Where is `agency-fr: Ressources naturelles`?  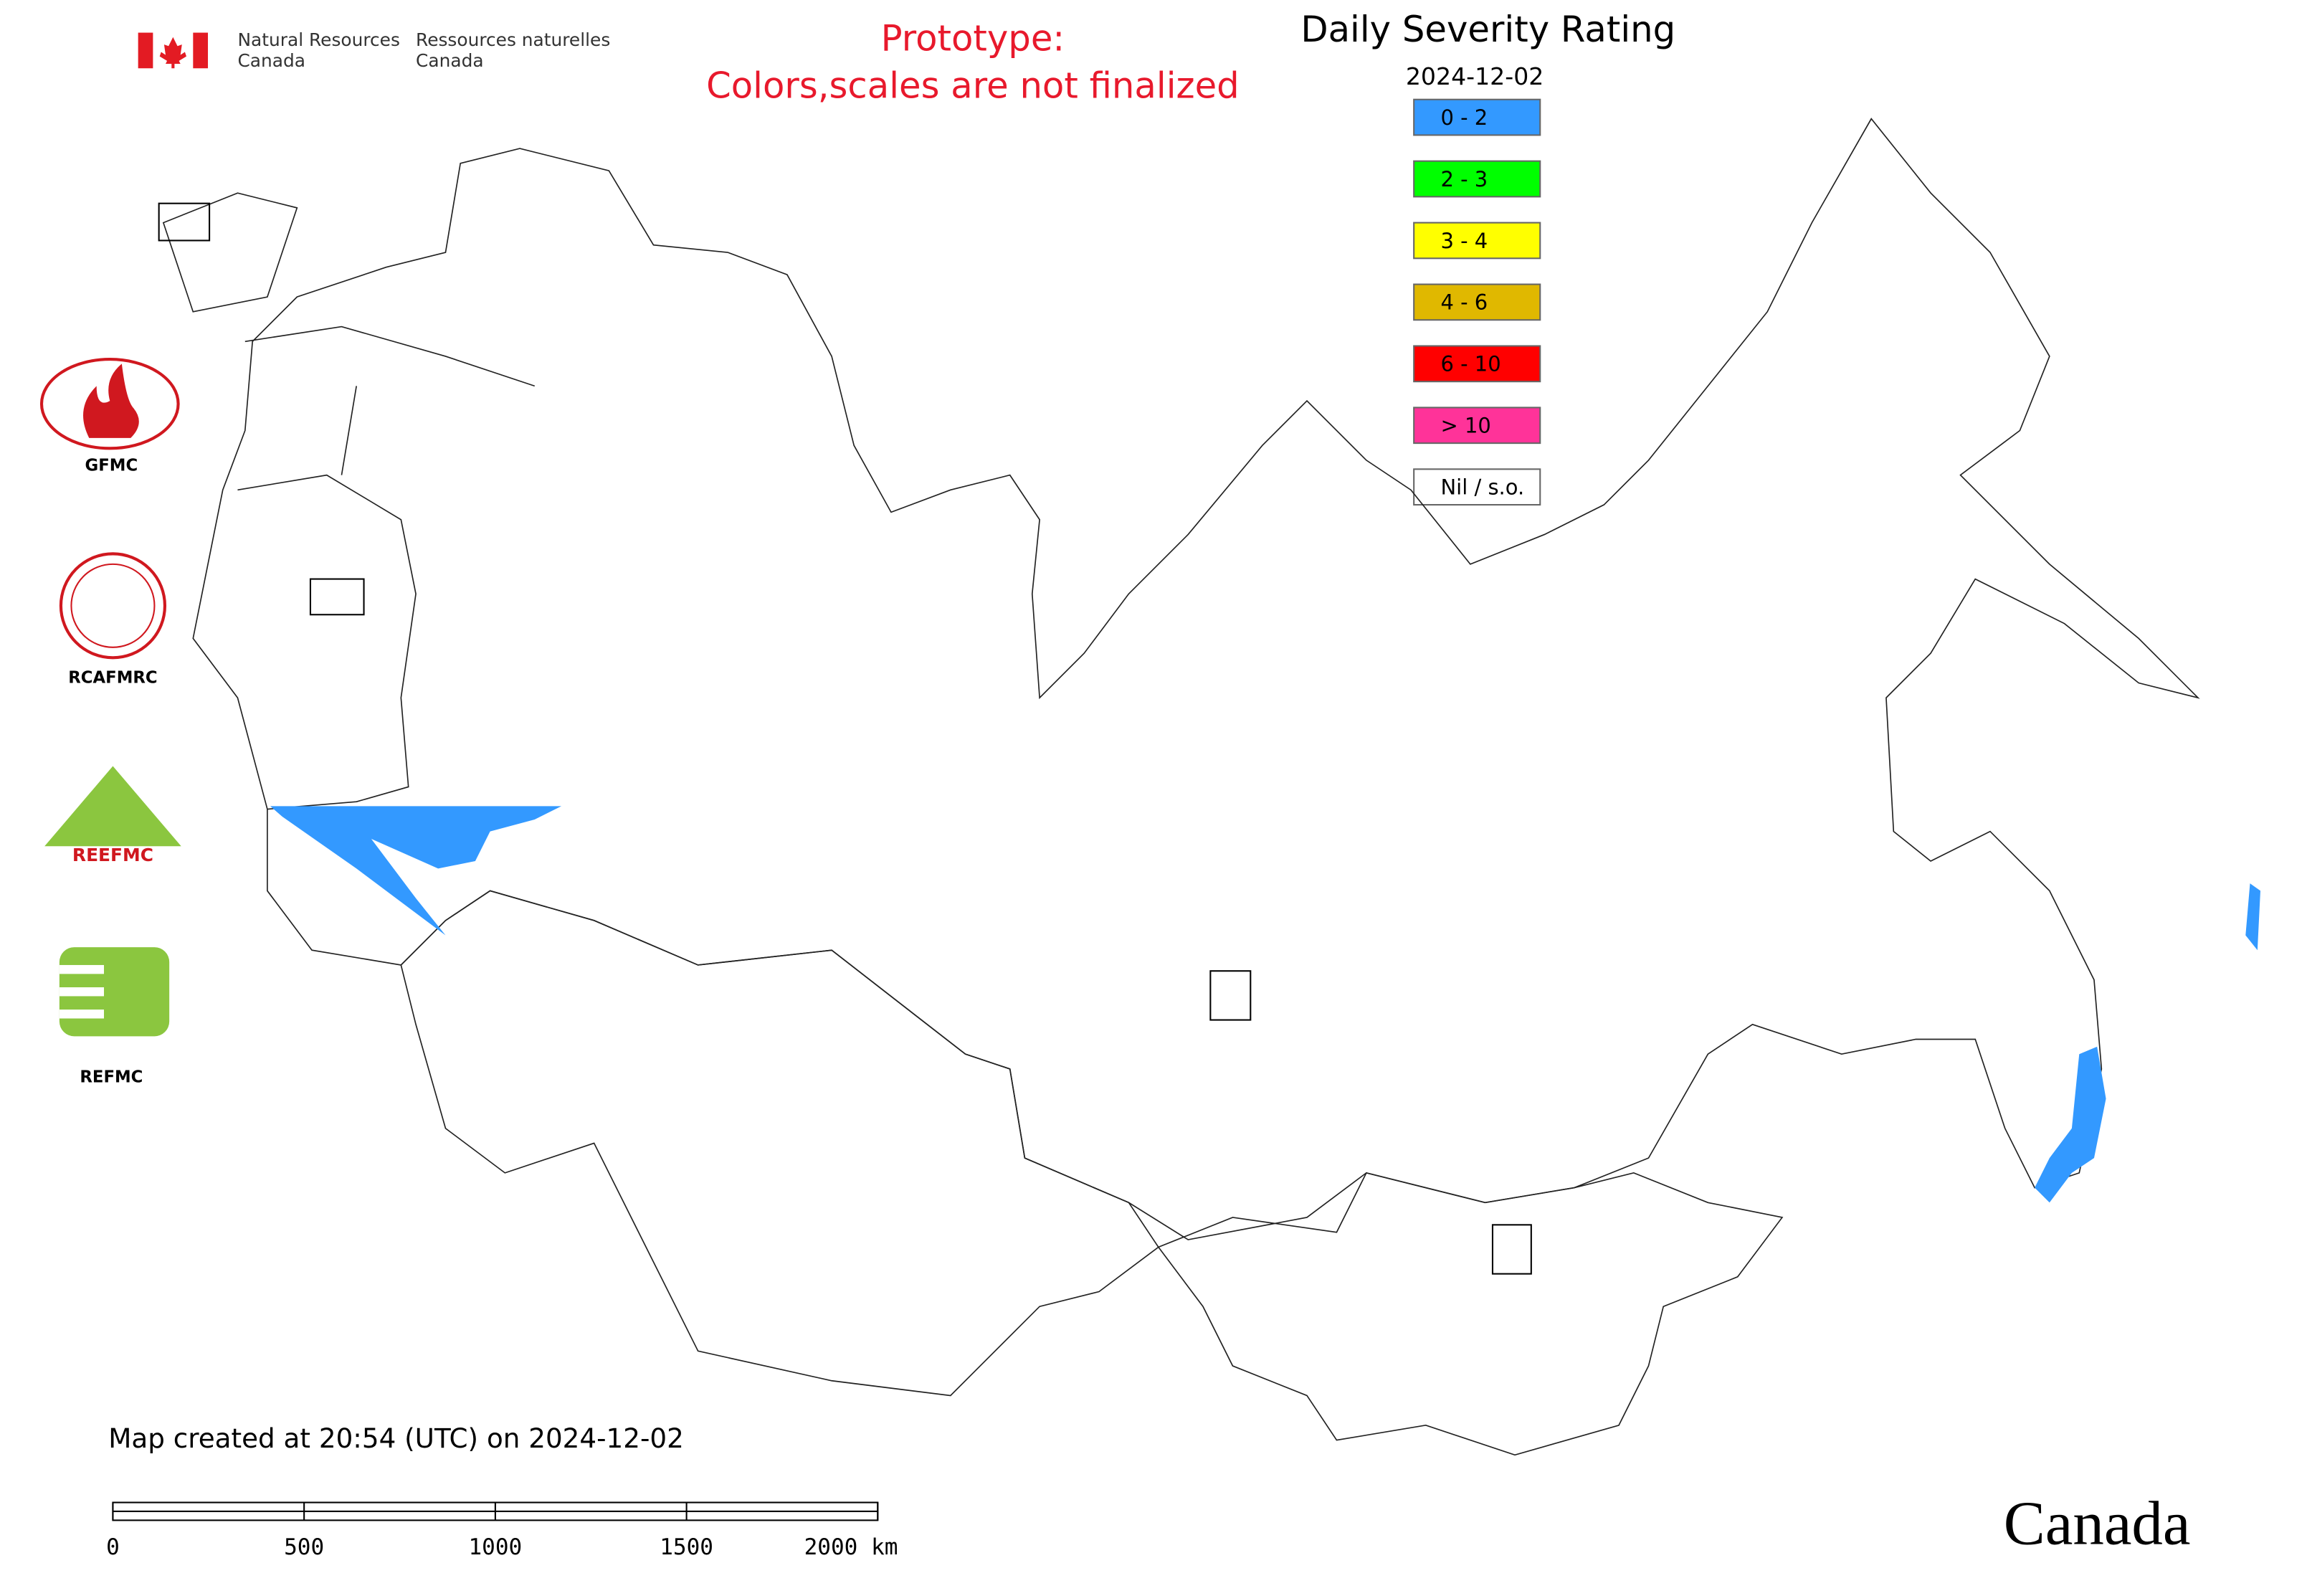
agency-fr: Ressources naturelles is located at coordinates (513, 39).